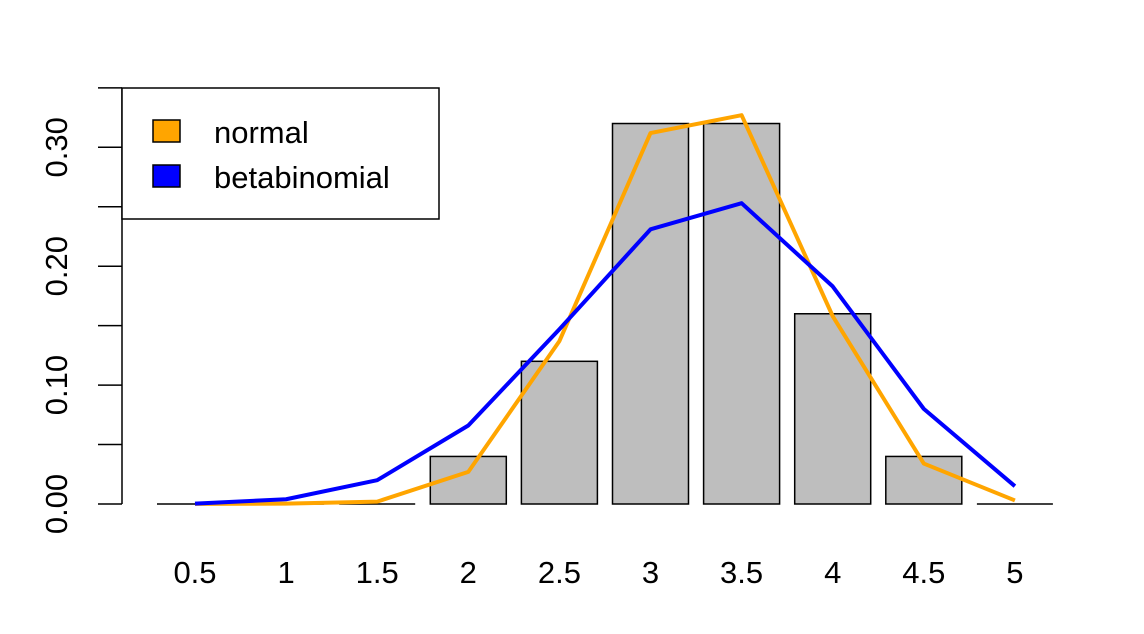 This screenshot has width=1144, height=634. I want to click on x-tick-label: 3, so click(650, 572).